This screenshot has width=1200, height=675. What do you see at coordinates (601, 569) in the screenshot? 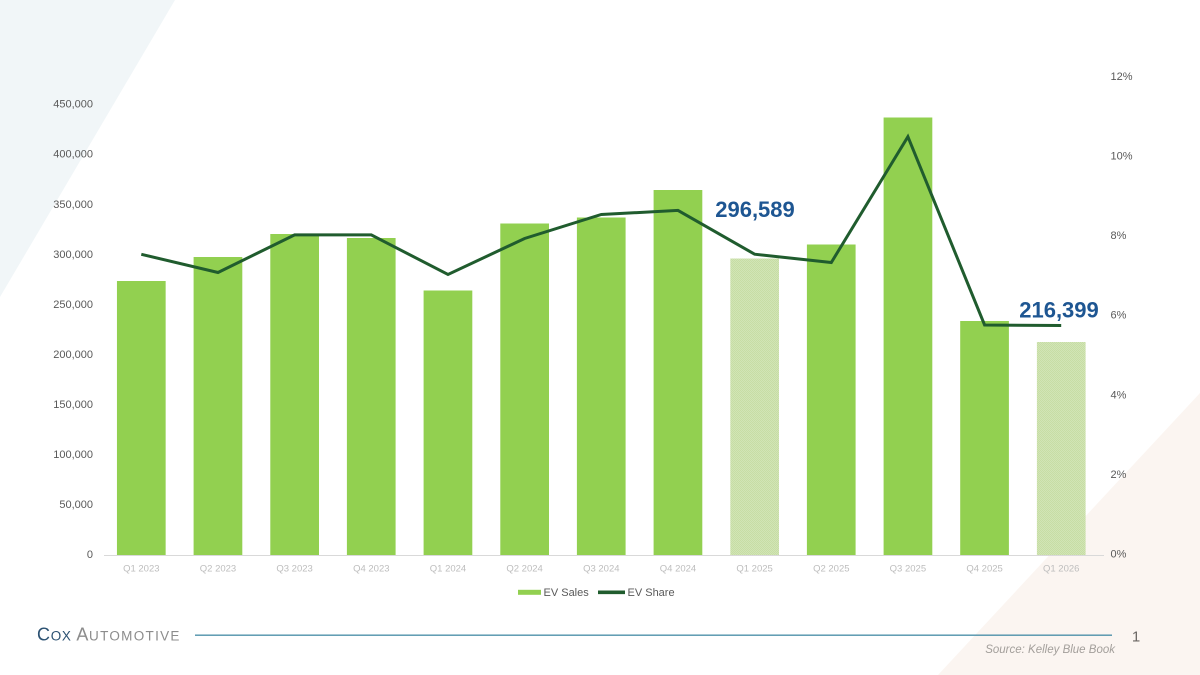
I see `svg-text: Q3 2024` at bounding box center [601, 569].